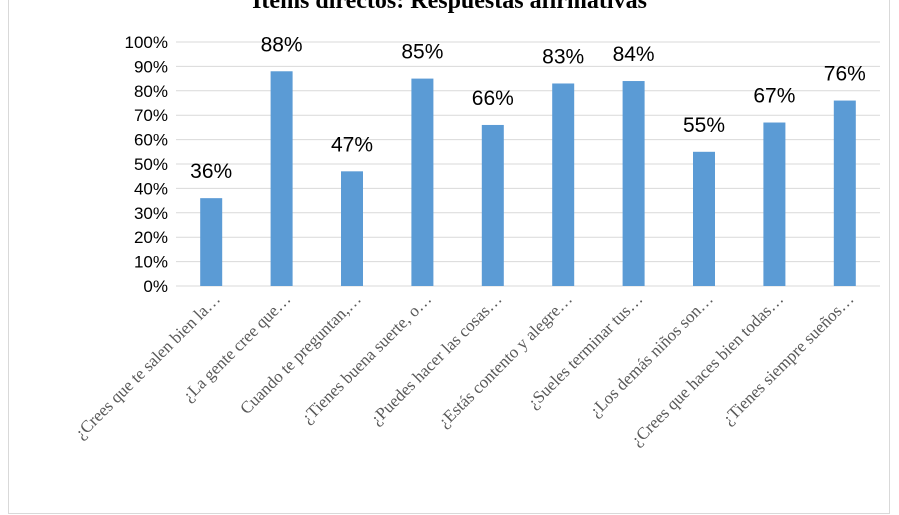 This screenshot has height=515, width=899. I want to click on data-label: 83%, so click(563, 56).